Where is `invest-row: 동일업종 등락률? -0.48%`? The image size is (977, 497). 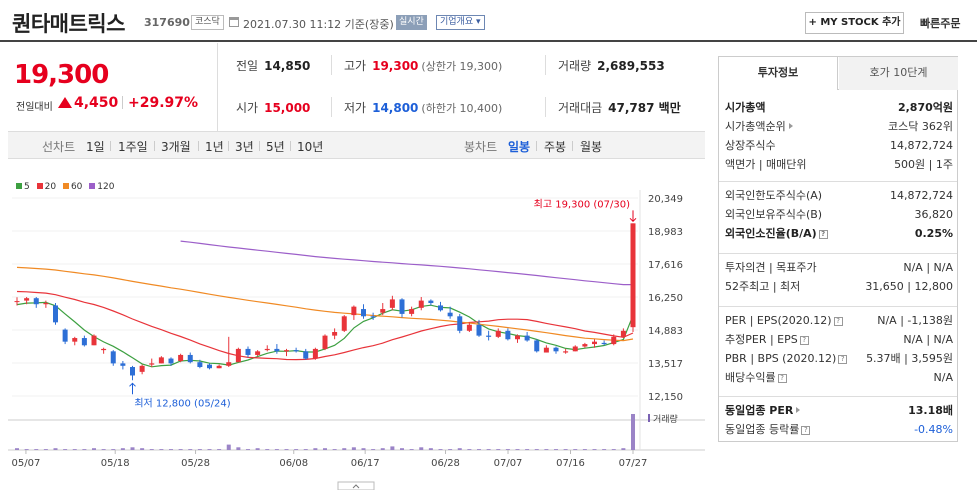
invest-row: 동일업종 등락률? -0.48% is located at coordinates (839, 430).